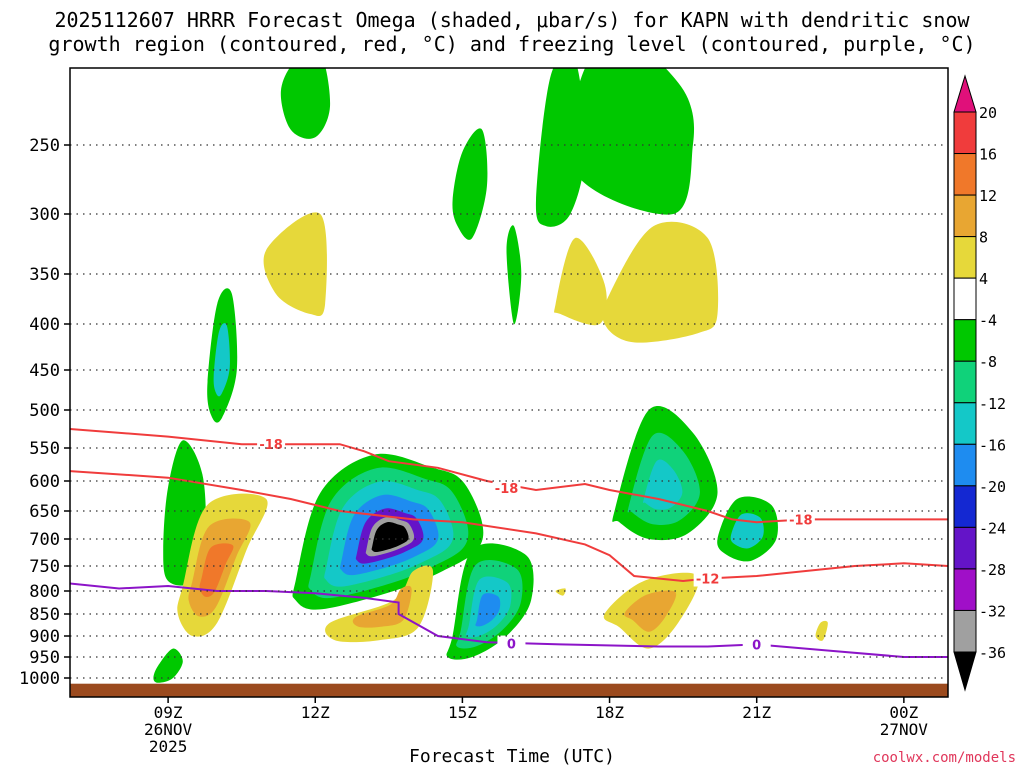 Image resolution: width=1024 pixels, height=768 pixels. Describe the element at coordinates (315, 712) in the screenshot. I see `x-tick-label-12-0: 12Z` at that location.